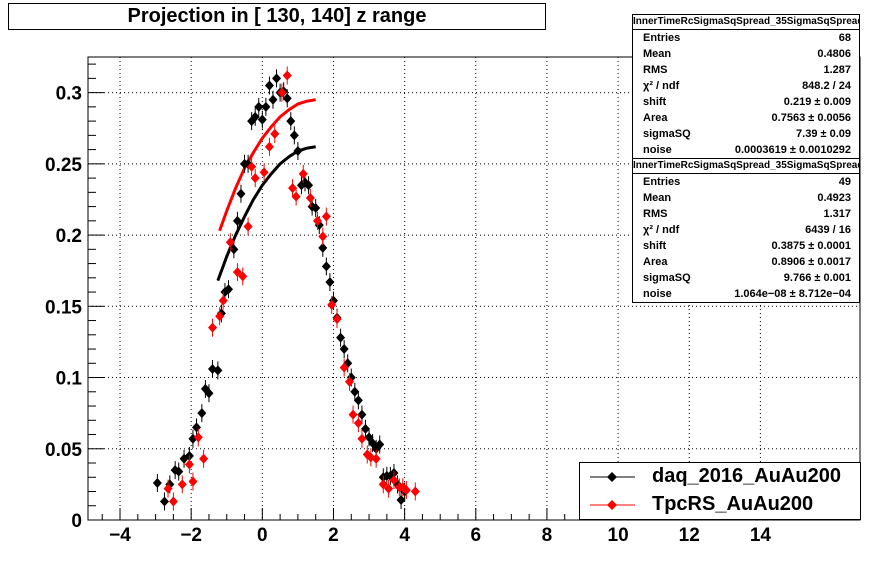 The height and width of the screenshot is (578, 878). What do you see at coordinates (63, 307) in the screenshot?
I see `y-tick-label: 0.15` at bounding box center [63, 307].